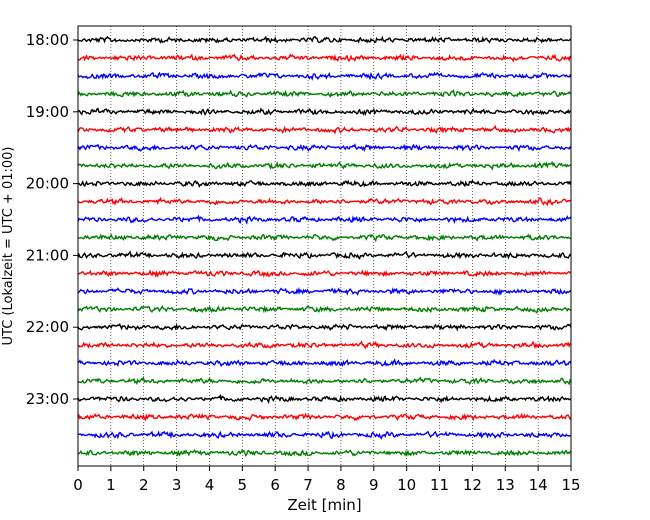  I want to click on y-tick-label: 21:00, so click(47, 255).